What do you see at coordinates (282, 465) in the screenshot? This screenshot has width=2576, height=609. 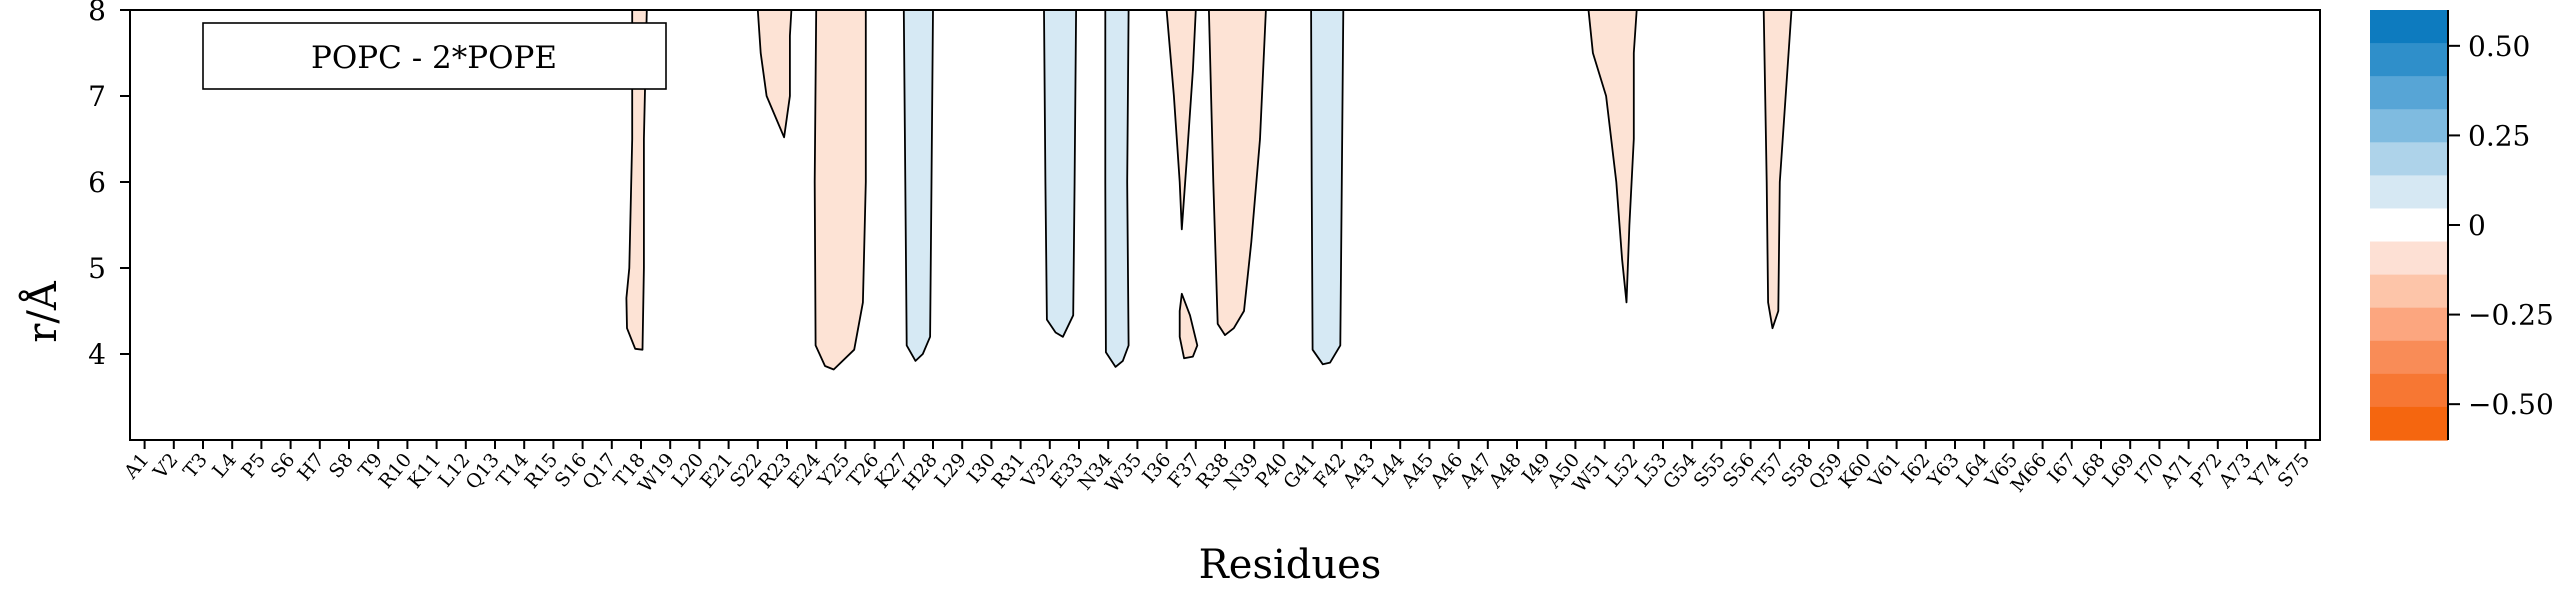 I see `x-tick-label: S6` at bounding box center [282, 465].